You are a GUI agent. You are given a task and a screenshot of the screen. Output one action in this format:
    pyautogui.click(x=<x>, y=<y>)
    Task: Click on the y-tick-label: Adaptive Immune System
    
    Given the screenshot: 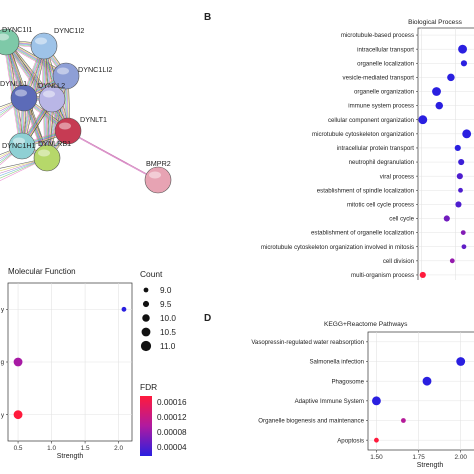 What is the action you would take?
    pyautogui.click(x=329, y=401)
    